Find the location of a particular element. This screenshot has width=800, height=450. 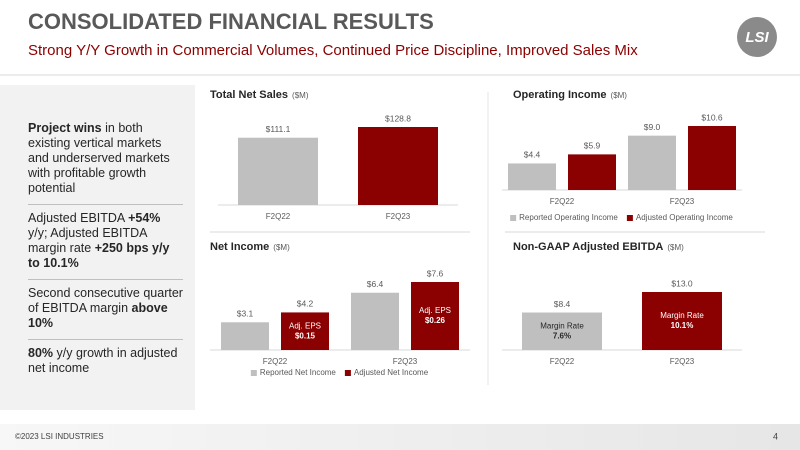

value-label: $13.0 is located at coordinates (682, 283).